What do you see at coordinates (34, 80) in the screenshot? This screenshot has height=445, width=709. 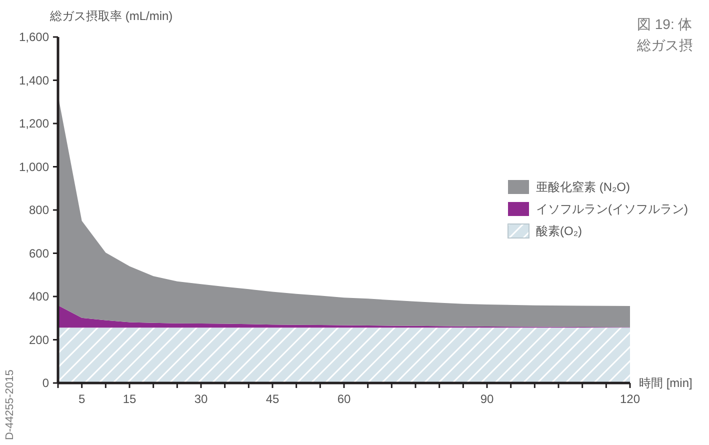 I see `y-tick-label: 1,400` at bounding box center [34, 80].